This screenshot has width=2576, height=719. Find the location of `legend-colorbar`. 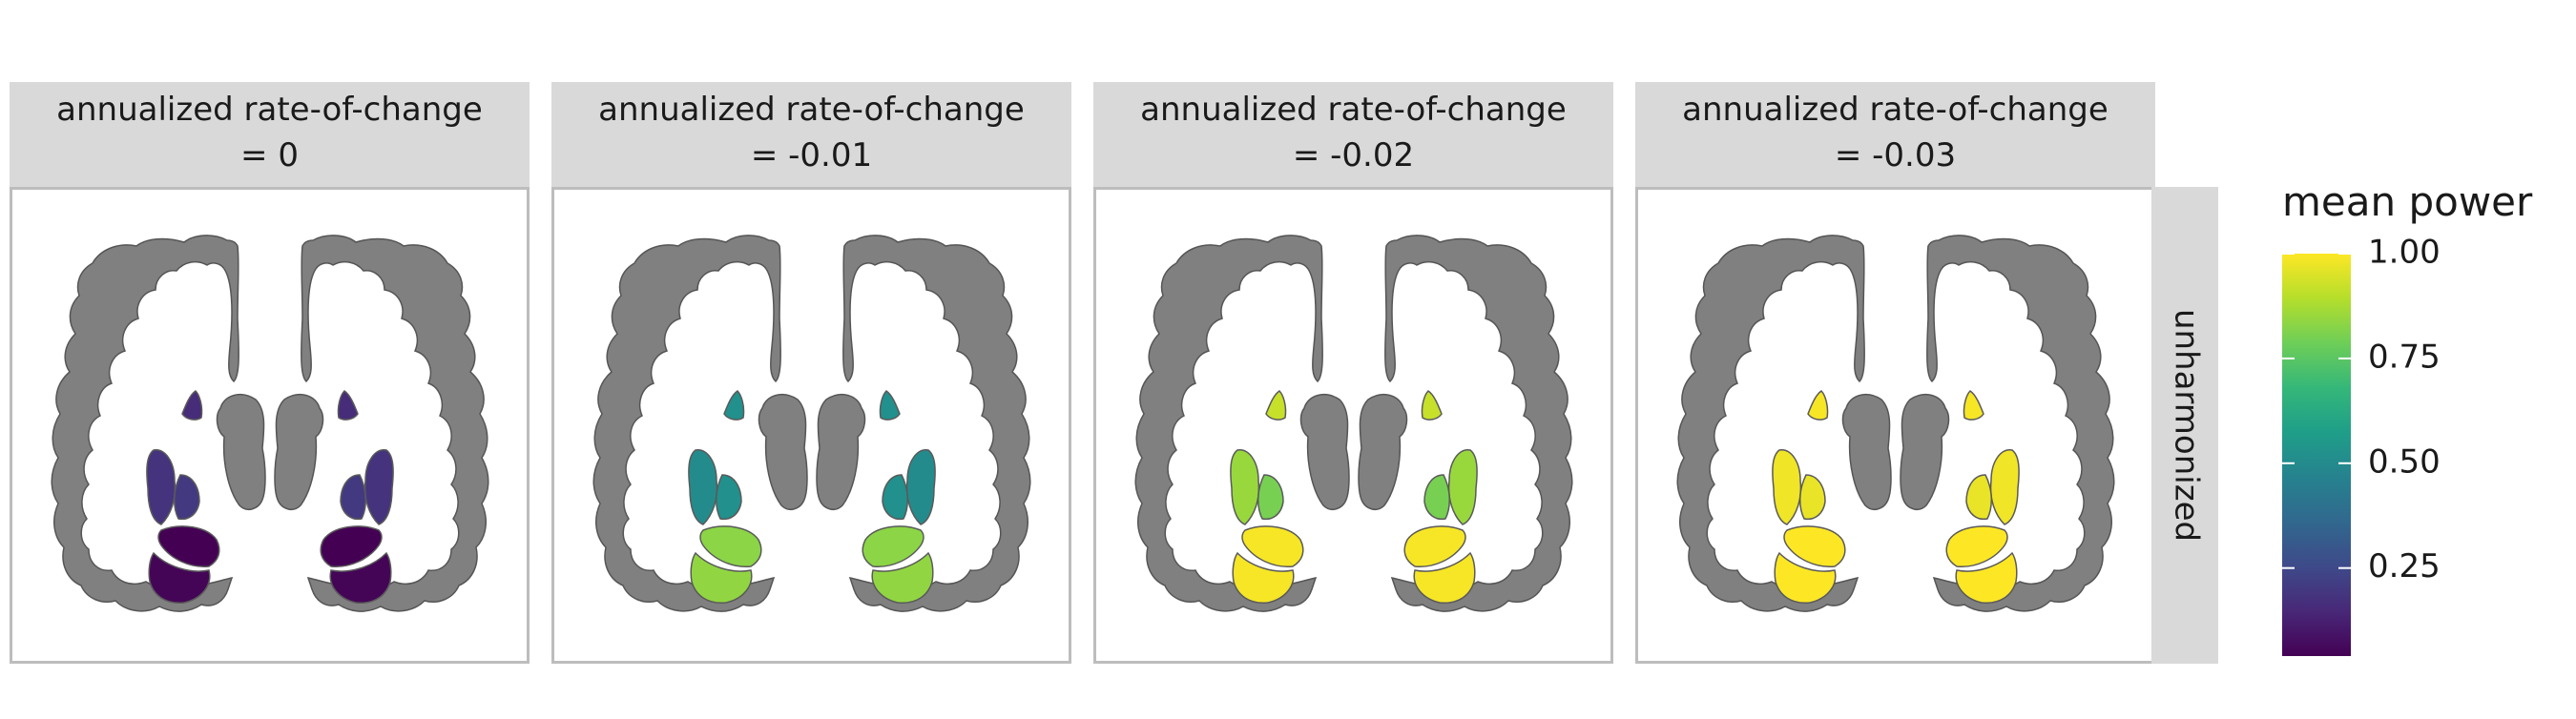

legend-colorbar is located at coordinates (2316, 455).